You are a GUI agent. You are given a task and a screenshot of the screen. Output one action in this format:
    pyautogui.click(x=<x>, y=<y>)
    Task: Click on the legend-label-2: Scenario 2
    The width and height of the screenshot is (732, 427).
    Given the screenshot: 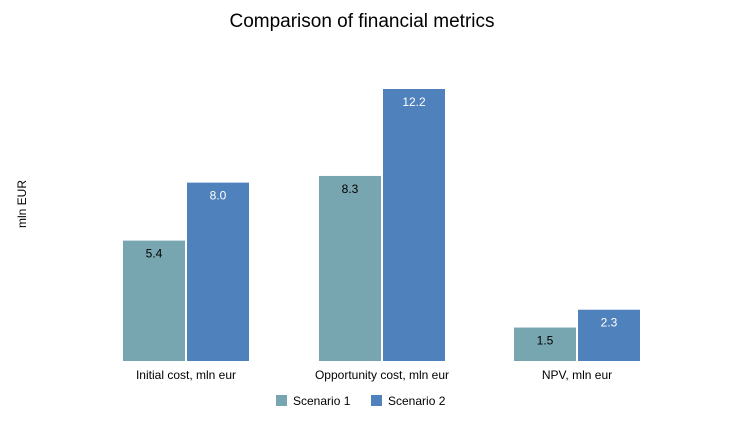 What is the action you would take?
    pyautogui.click(x=417, y=401)
    